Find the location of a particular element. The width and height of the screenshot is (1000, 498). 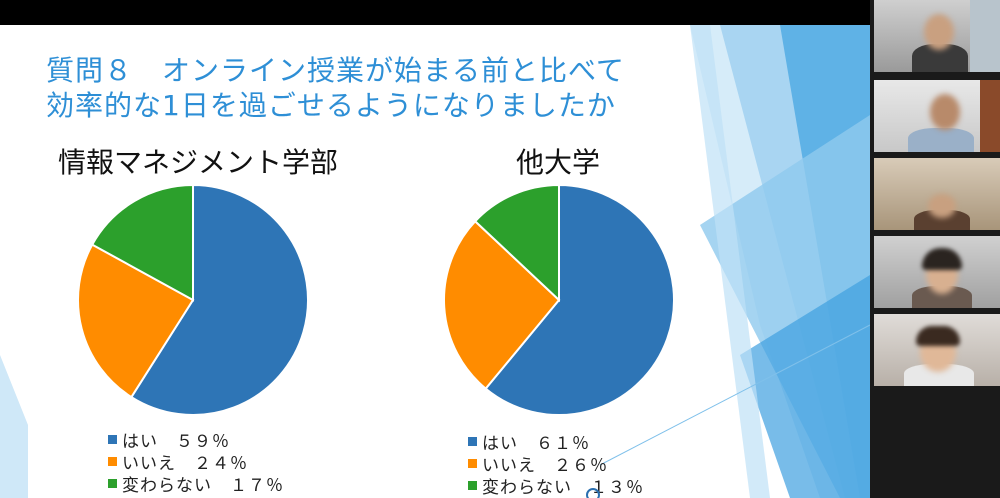

right-pie-chart is located at coordinates (559, 299).